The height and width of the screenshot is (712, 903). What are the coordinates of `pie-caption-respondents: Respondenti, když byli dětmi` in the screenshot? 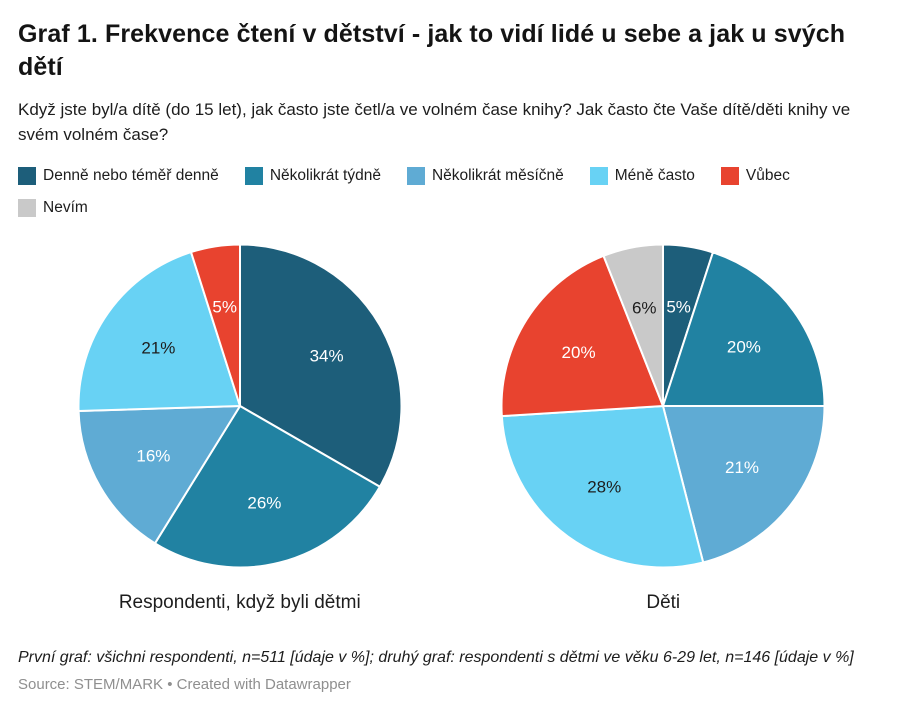 It's located at (239, 602).